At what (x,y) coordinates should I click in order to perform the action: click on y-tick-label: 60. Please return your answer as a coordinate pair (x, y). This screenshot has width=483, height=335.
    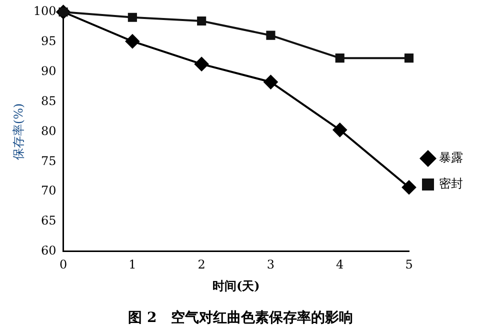
    Looking at the image, I should click on (48, 251).